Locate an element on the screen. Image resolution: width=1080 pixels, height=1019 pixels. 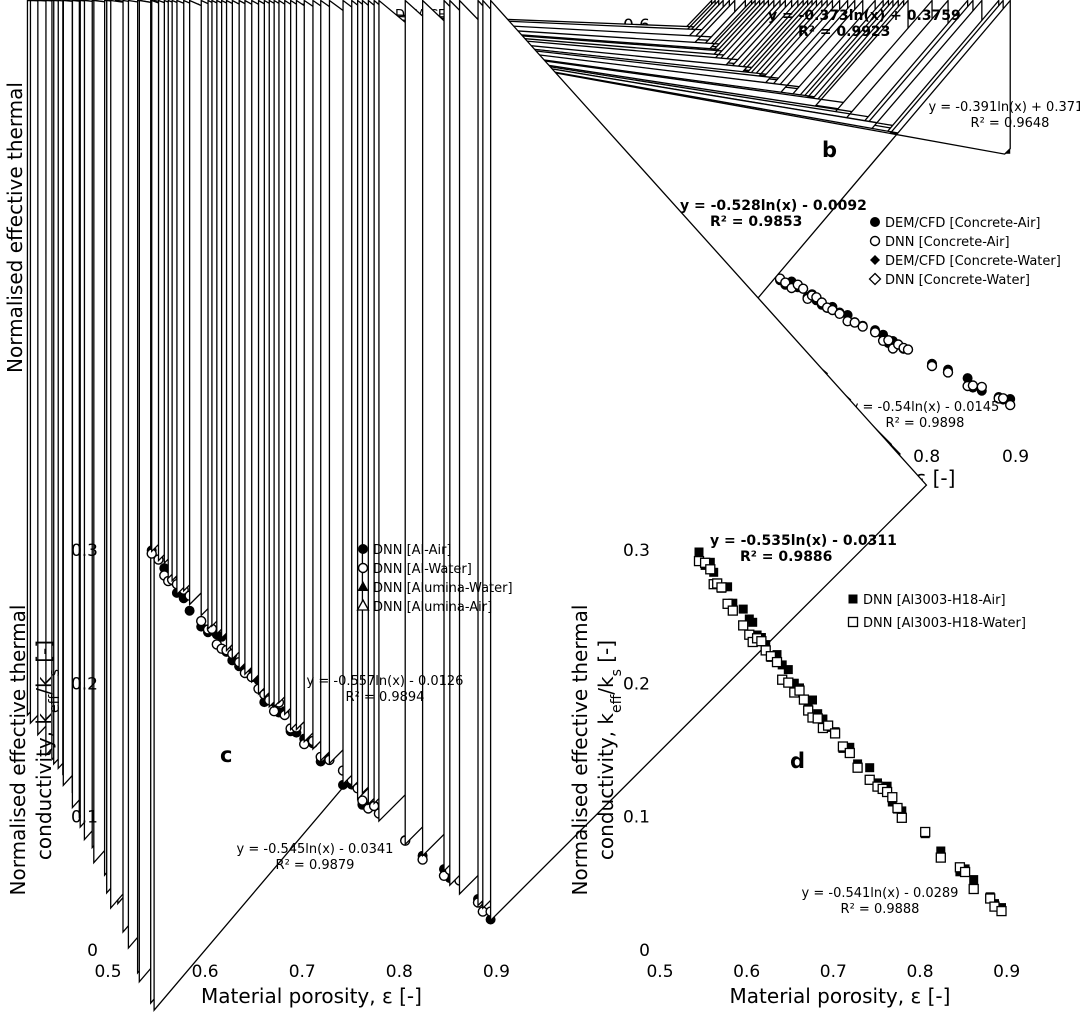
r-squared-label: R² = 0.9853 is located at coordinates (756, 222).